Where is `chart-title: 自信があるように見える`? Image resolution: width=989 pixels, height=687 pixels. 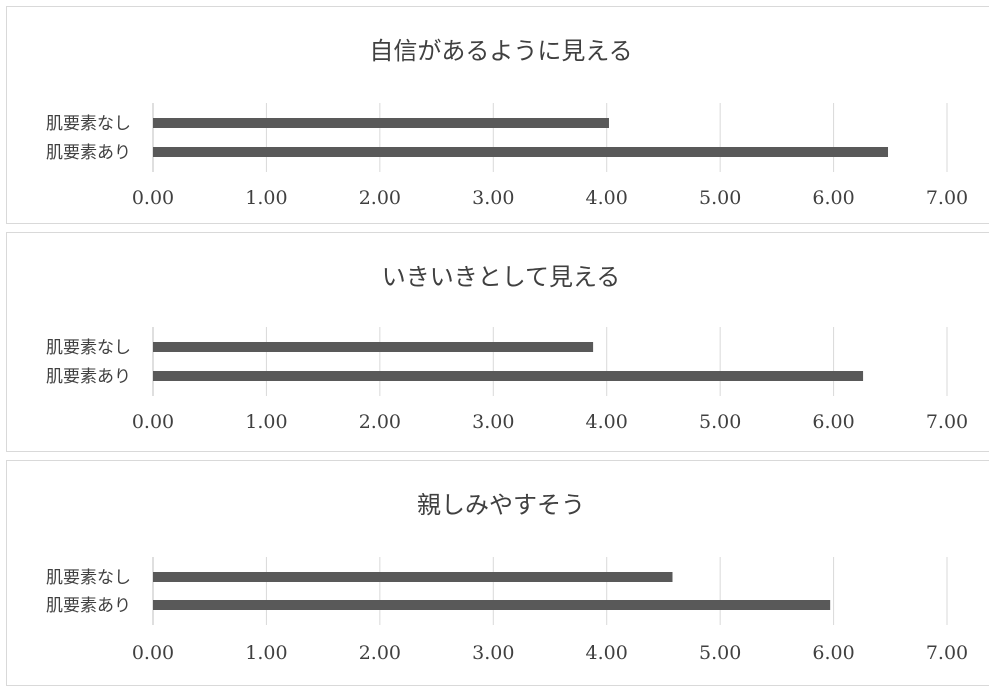
chart-title: 自信があるように見える is located at coordinates (500, 51).